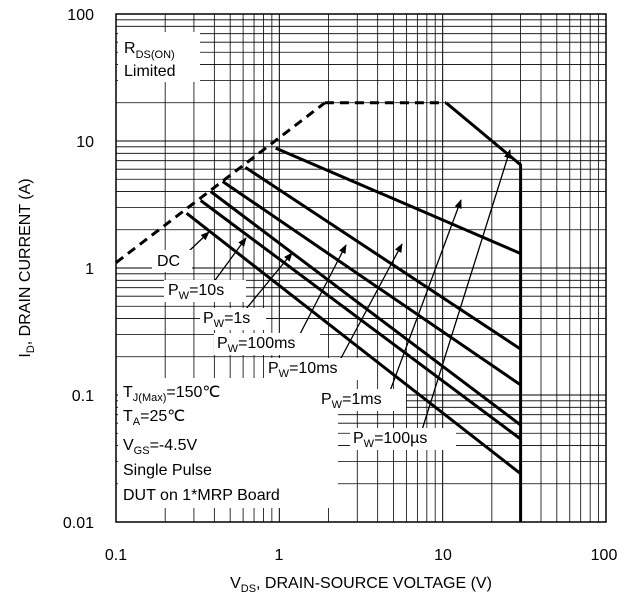  I want to click on cond-board: DUT on 1*MRP Board, so click(201, 495).